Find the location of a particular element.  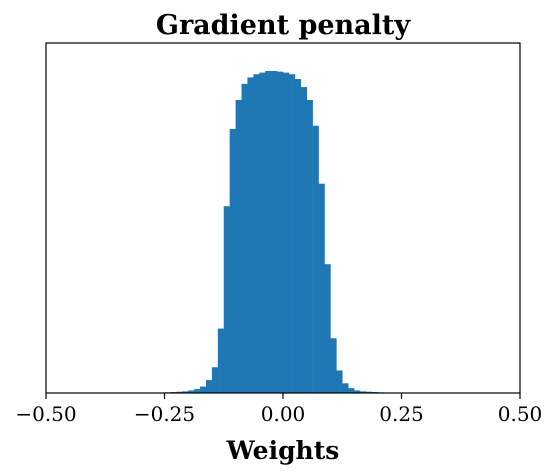

x-tick-label: −0.50 is located at coordinates (45, 414).